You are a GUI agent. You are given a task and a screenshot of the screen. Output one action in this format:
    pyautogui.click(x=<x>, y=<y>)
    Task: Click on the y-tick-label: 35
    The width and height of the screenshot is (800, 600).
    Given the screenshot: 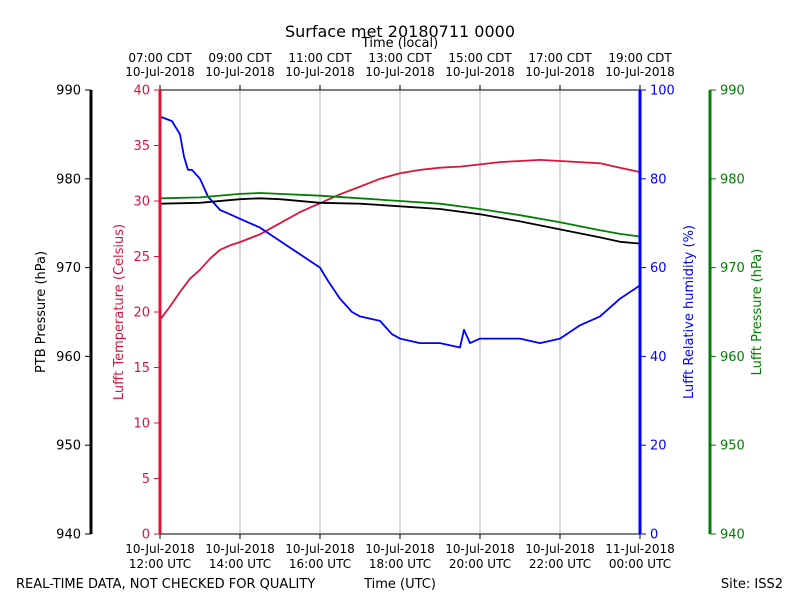 What is the action you would take?
    pyautogui.click(x=141, y=146)
    